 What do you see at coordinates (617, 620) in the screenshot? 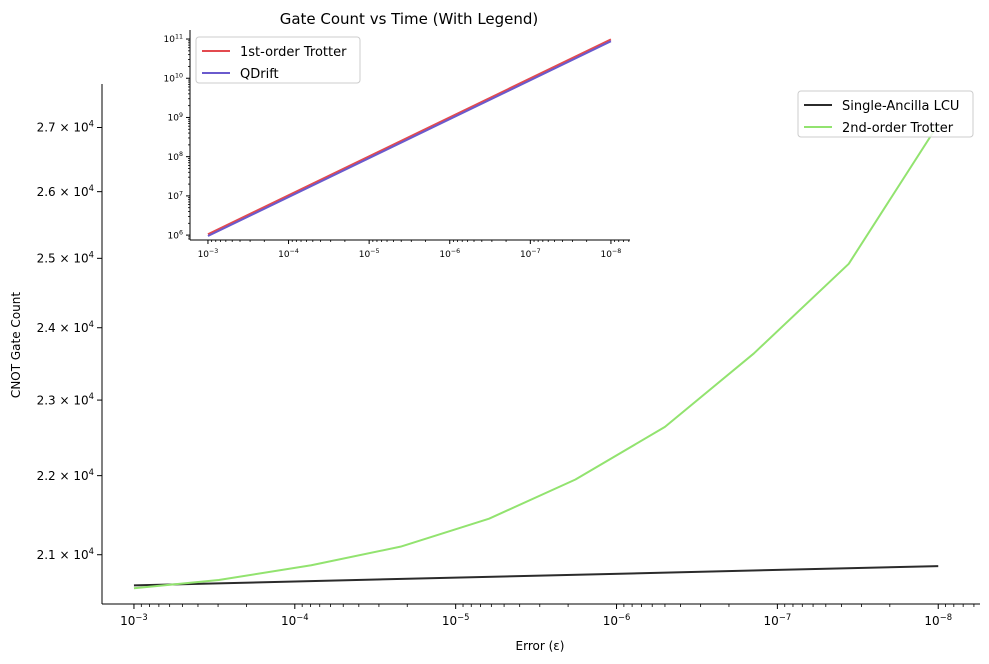
I see `main-x-tick-label-3: 10⁻⁶` at bounding box center [617, 620].